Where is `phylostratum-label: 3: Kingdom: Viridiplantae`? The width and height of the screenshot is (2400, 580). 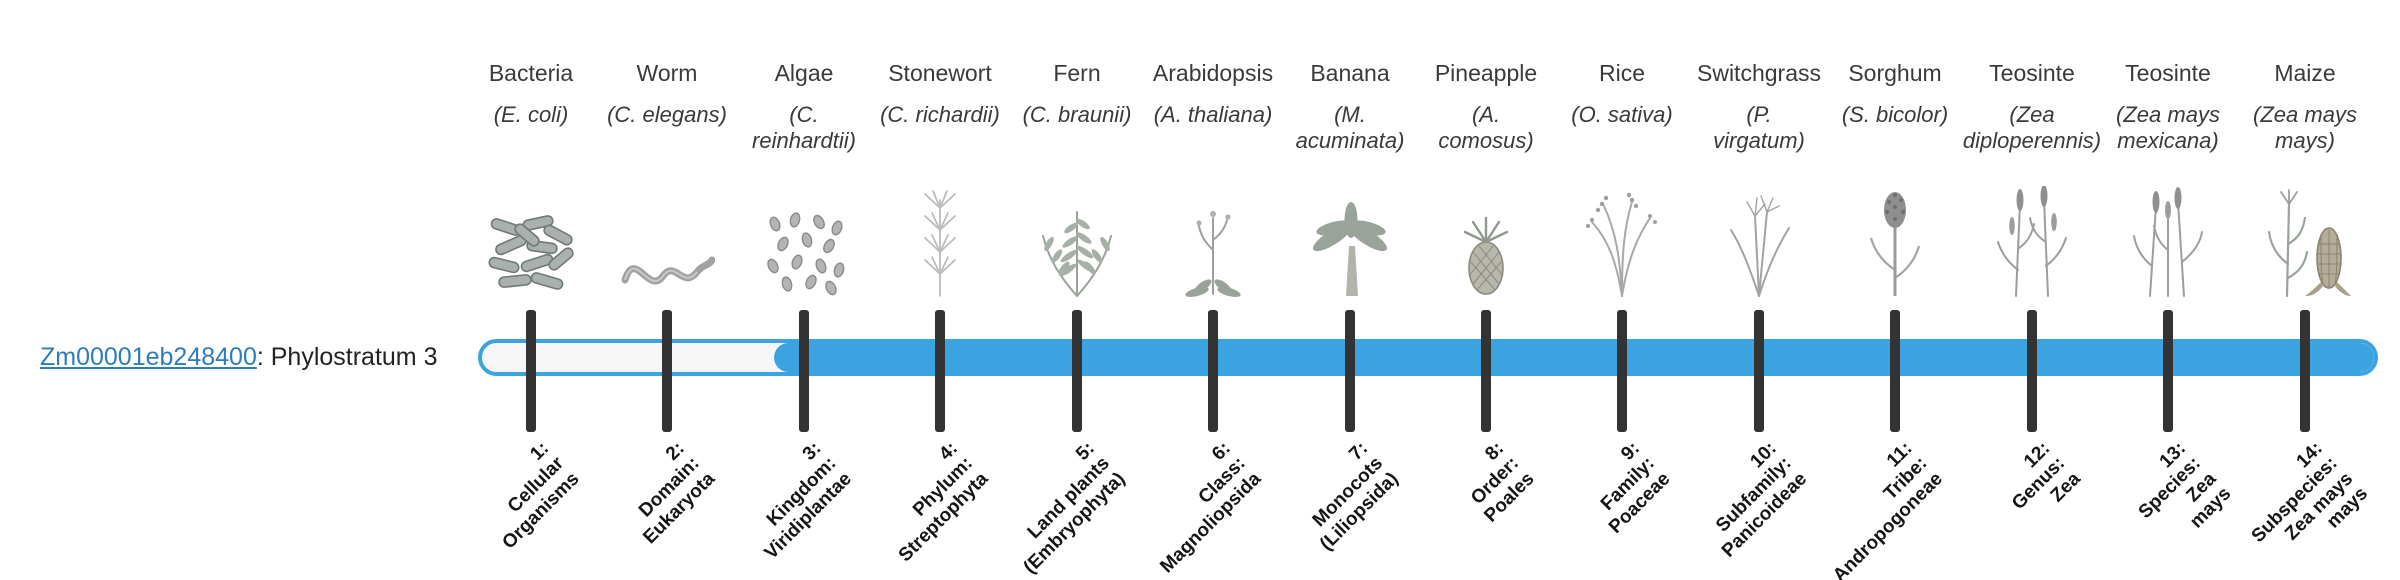
phylostratum-label: 3: Kingdom: Viridiplantae is located at coordinates (808, 501).